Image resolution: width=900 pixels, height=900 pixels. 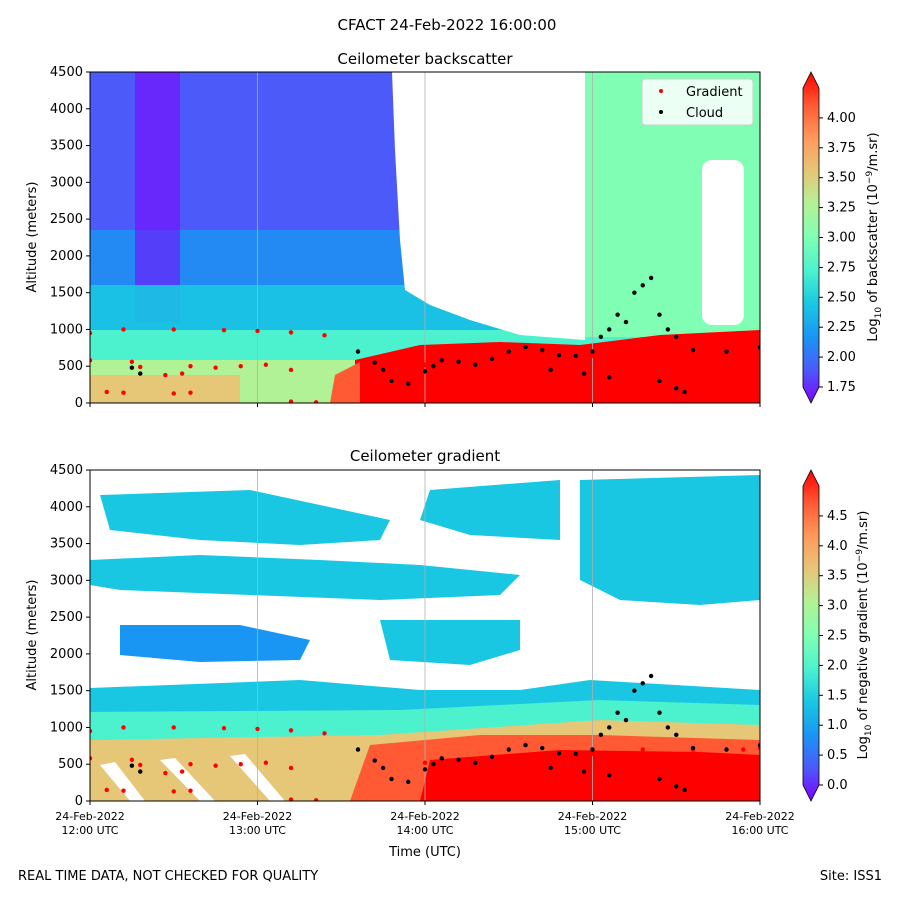 I want to click on y-tick-label: 3500, so click(x=66, y=544).